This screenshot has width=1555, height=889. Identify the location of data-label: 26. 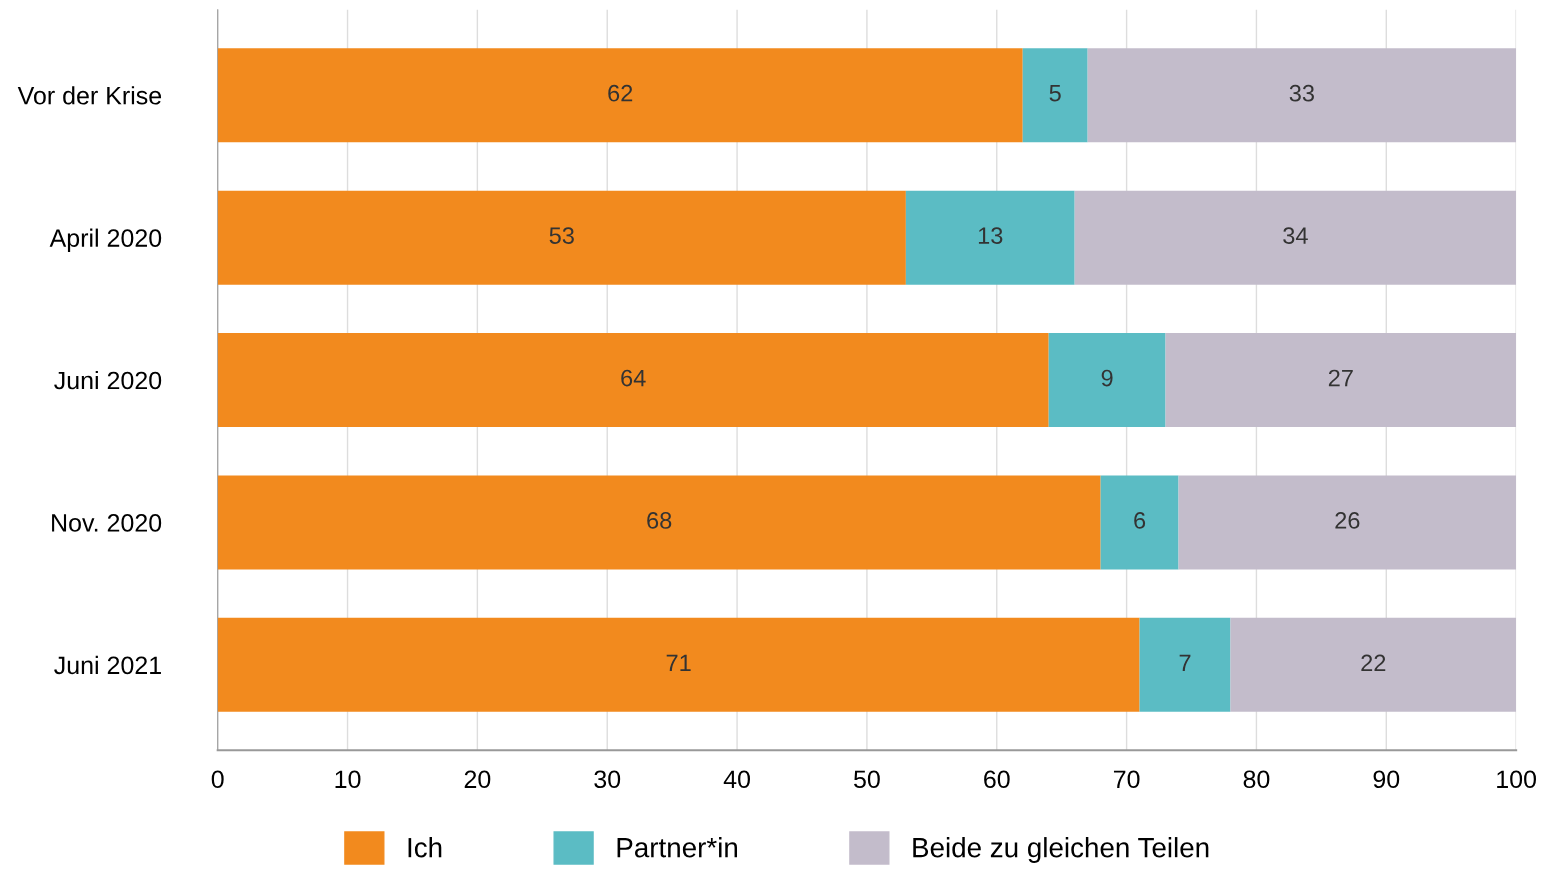
(1347, 520).